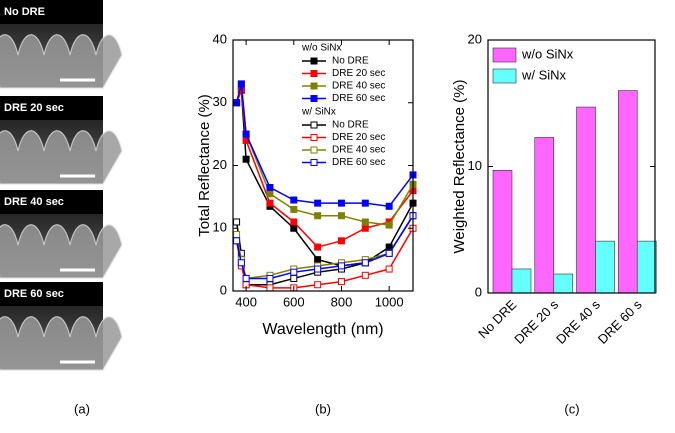 The image size is (675, 433). I want to click on panel-caption: (b), so click(323, 408).